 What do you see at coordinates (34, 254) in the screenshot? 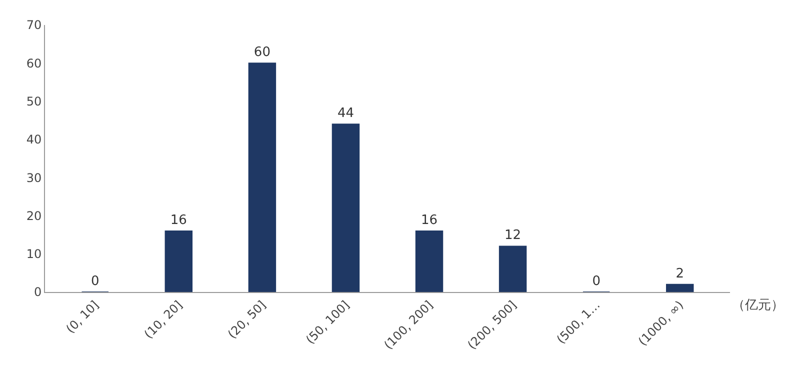
I see `y-tick-label: 10` at bounding box center [34, 254].